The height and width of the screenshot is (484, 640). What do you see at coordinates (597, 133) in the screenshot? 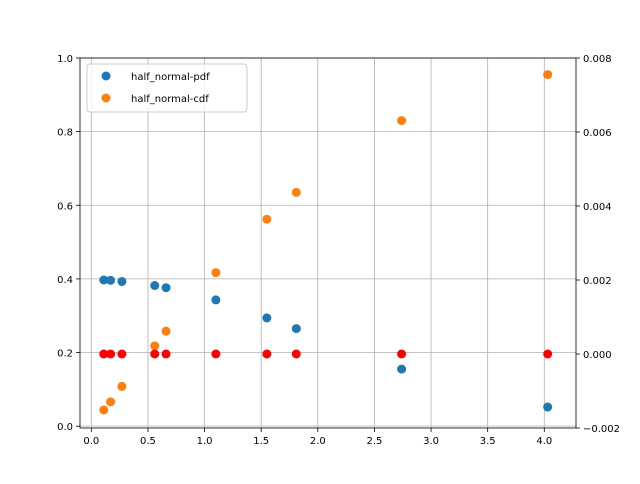
I see `y2-tick-label: 0.006` at bounding box center [597, 133].